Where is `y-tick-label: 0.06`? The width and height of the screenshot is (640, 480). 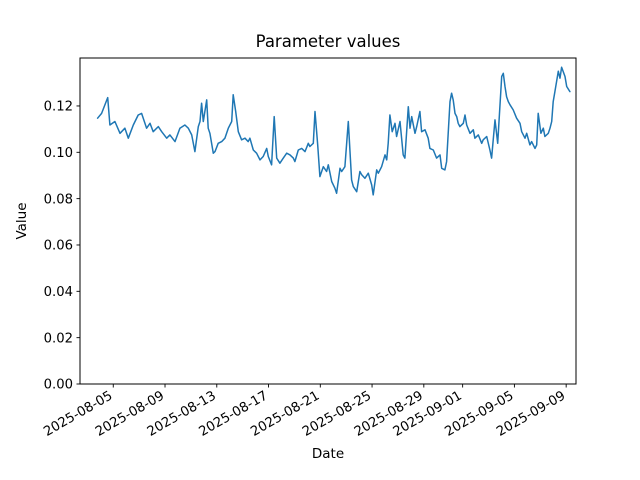 y-tick-label: 0.06 is located at coordinates (58, 246).